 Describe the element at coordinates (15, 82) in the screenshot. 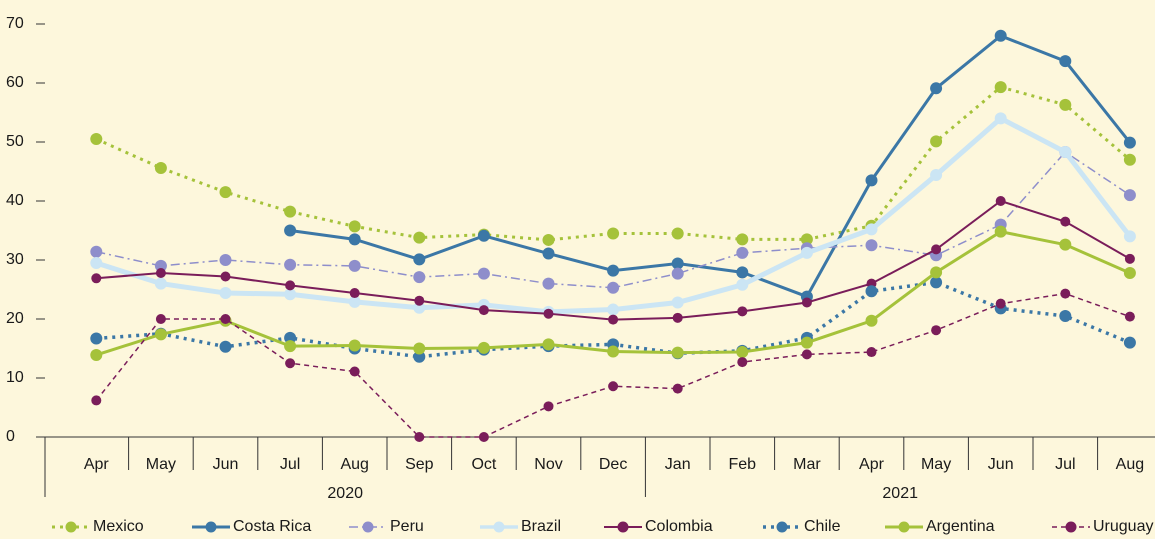

I see `y-tick-label: 60` at that location.